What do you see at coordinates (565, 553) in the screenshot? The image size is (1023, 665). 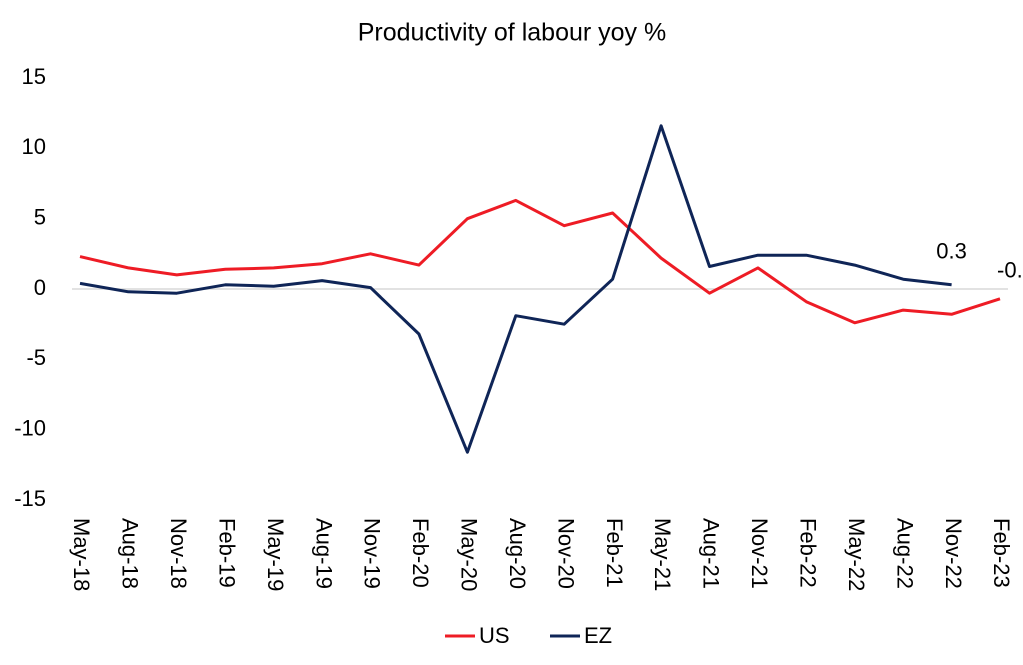 I see `x-tick-label: Nov-20` at bounding box center [565, 553].